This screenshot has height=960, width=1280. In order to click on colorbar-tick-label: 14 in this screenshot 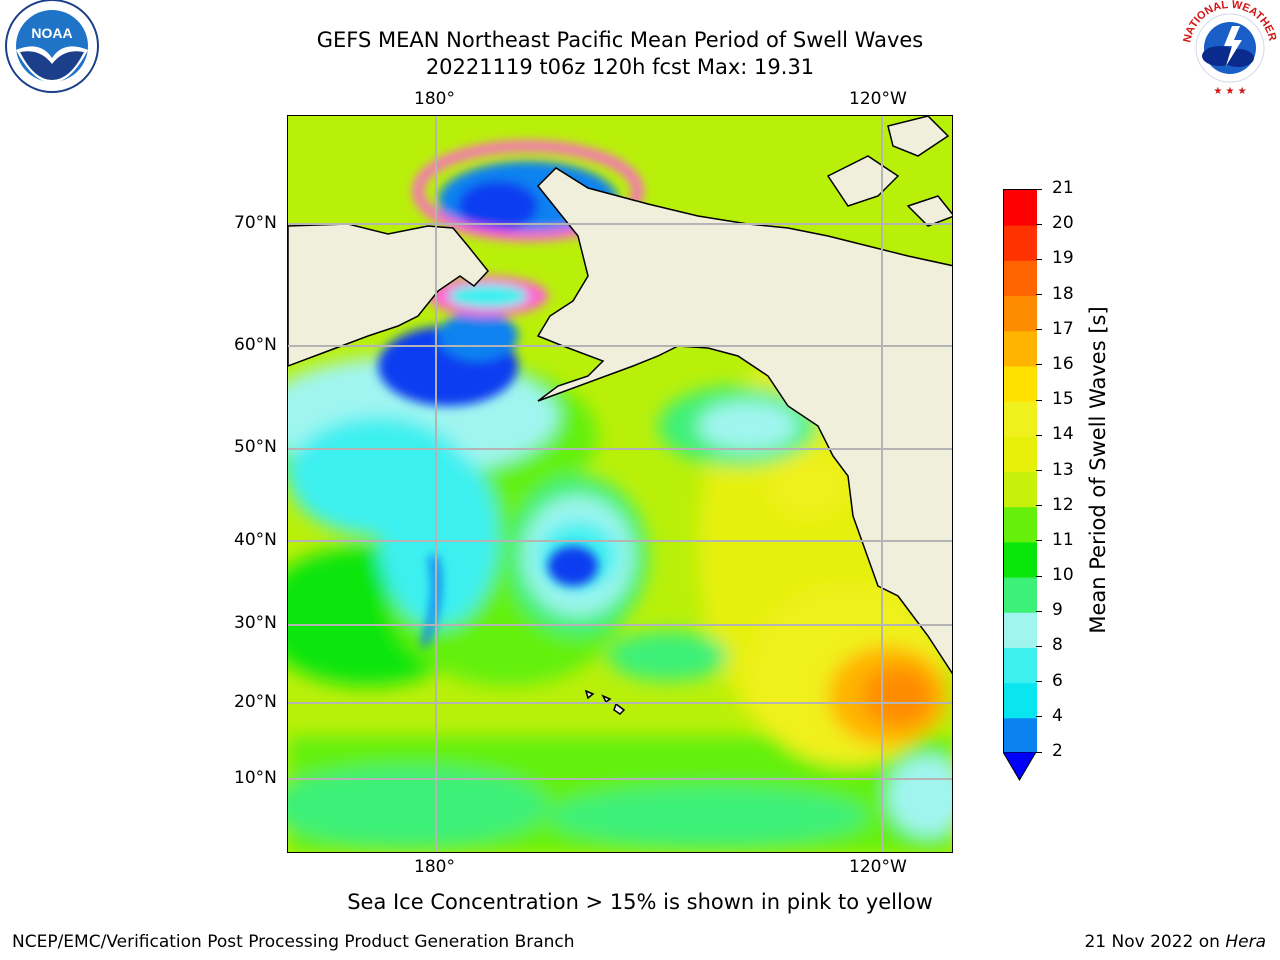, I will do `click(1063, 434)`.